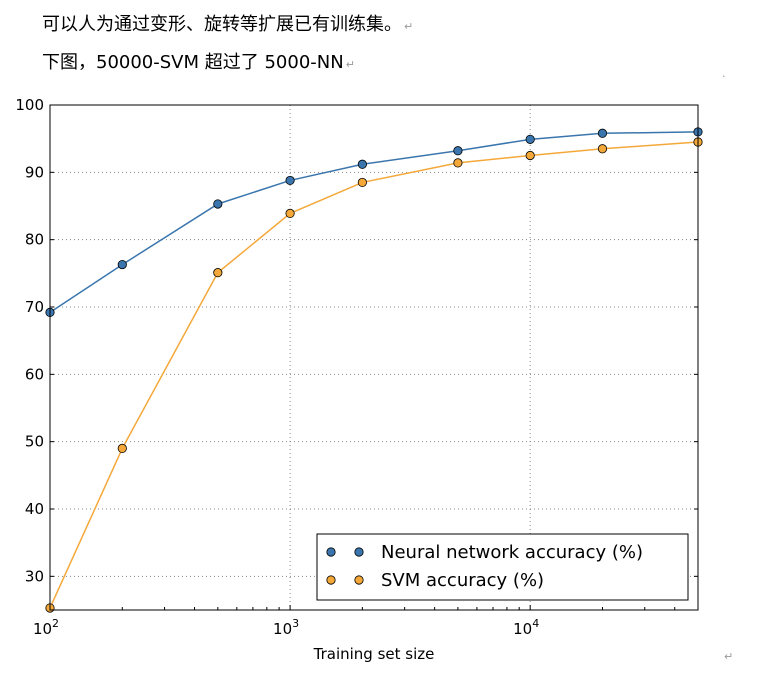 The width and height of the screenshot is (769, 673). Describe the element at coordinates (526, 627) in the screenshot. I see `x-tick-label: 10⁴` at that location.